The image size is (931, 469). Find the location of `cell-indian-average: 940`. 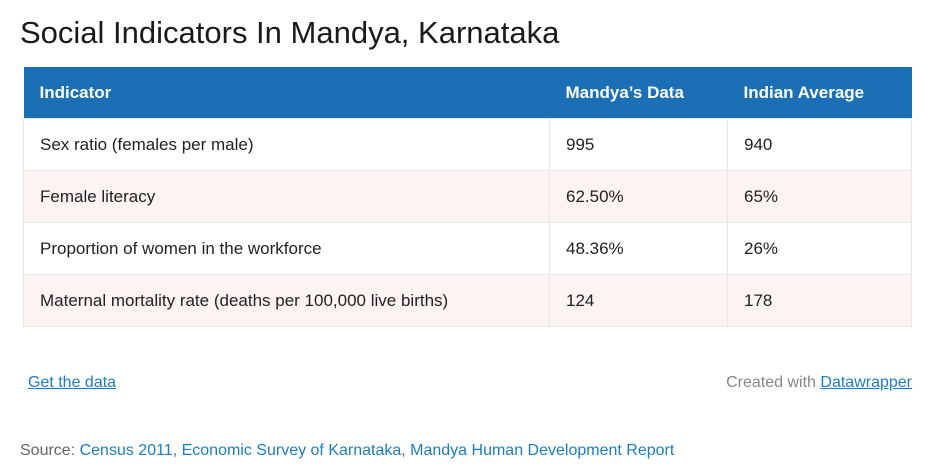

cell-indian-average: 940 is located at coordinates (819, 144).